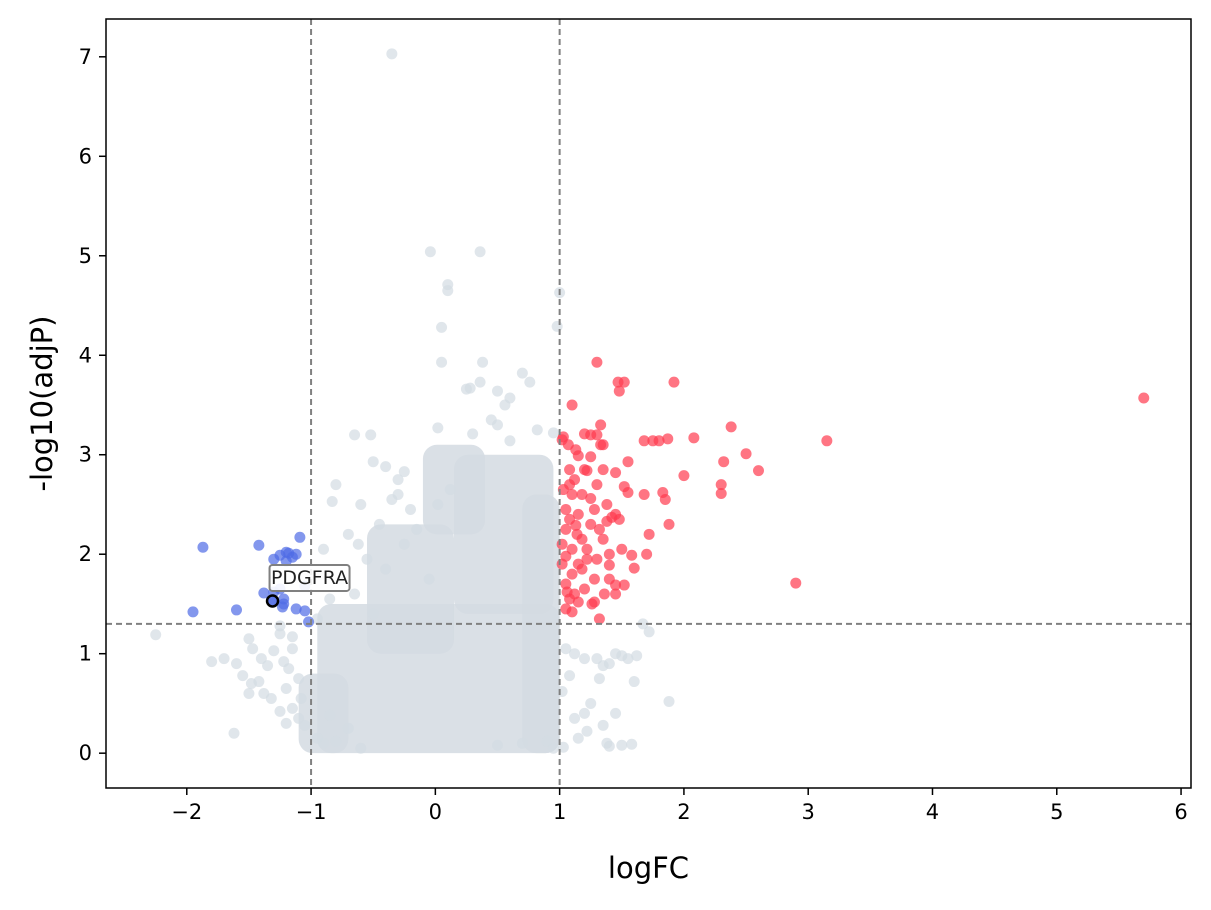 This screenshot has width=1211, height=910. I want to click on annotation-label-0: PDGFRA, so click(309, 578).